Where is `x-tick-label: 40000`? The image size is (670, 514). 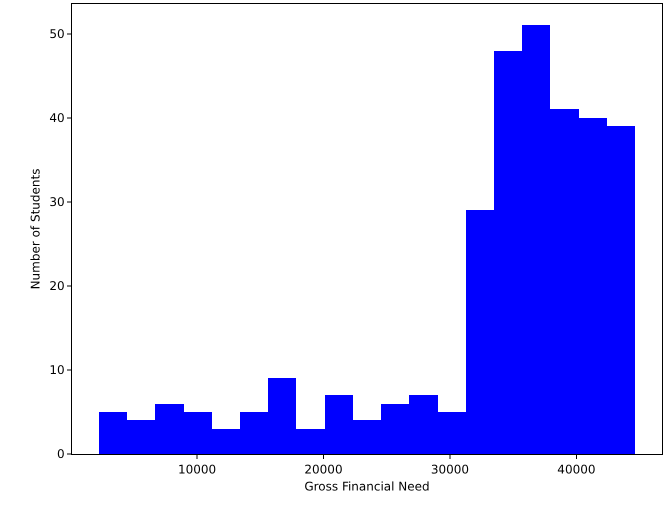
x-tick-label: 40000 is located at coordinates (576, 469).